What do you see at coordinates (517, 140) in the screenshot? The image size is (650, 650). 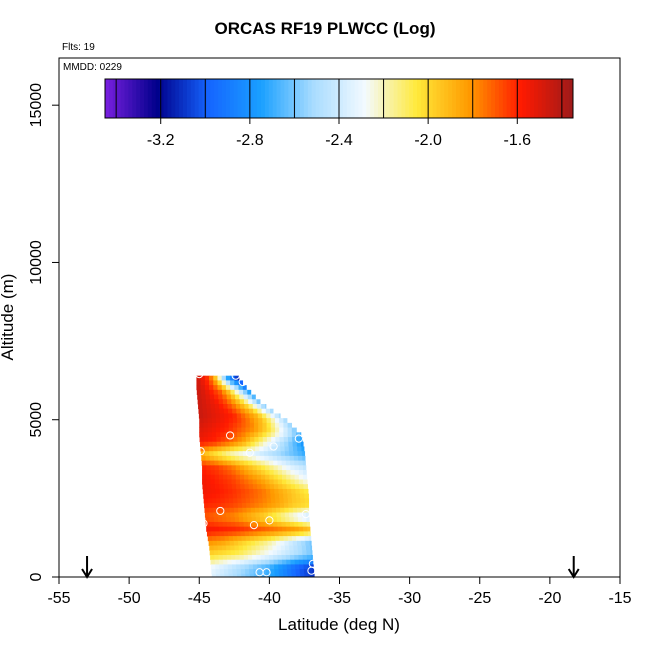 I see `colorbar-tick-label: -1.6` at bounding box center [517, 140].